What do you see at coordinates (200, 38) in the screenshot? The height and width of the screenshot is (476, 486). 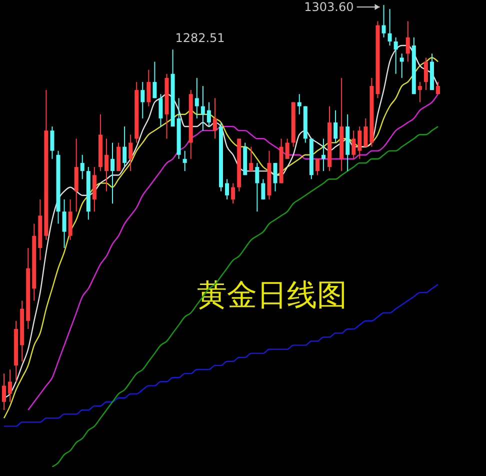 I see `annotation: 1282.51` at bounding box center [200, 38].